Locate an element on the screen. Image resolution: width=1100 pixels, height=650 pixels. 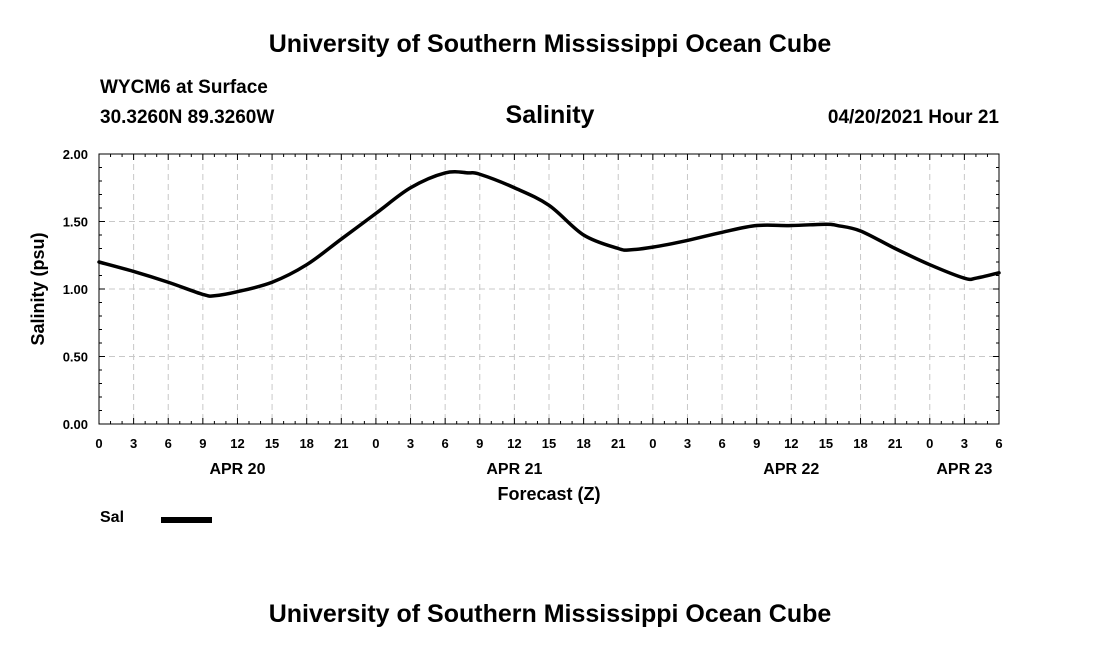
y-tick-label: 0.50 is located at coordinates (75, 357).